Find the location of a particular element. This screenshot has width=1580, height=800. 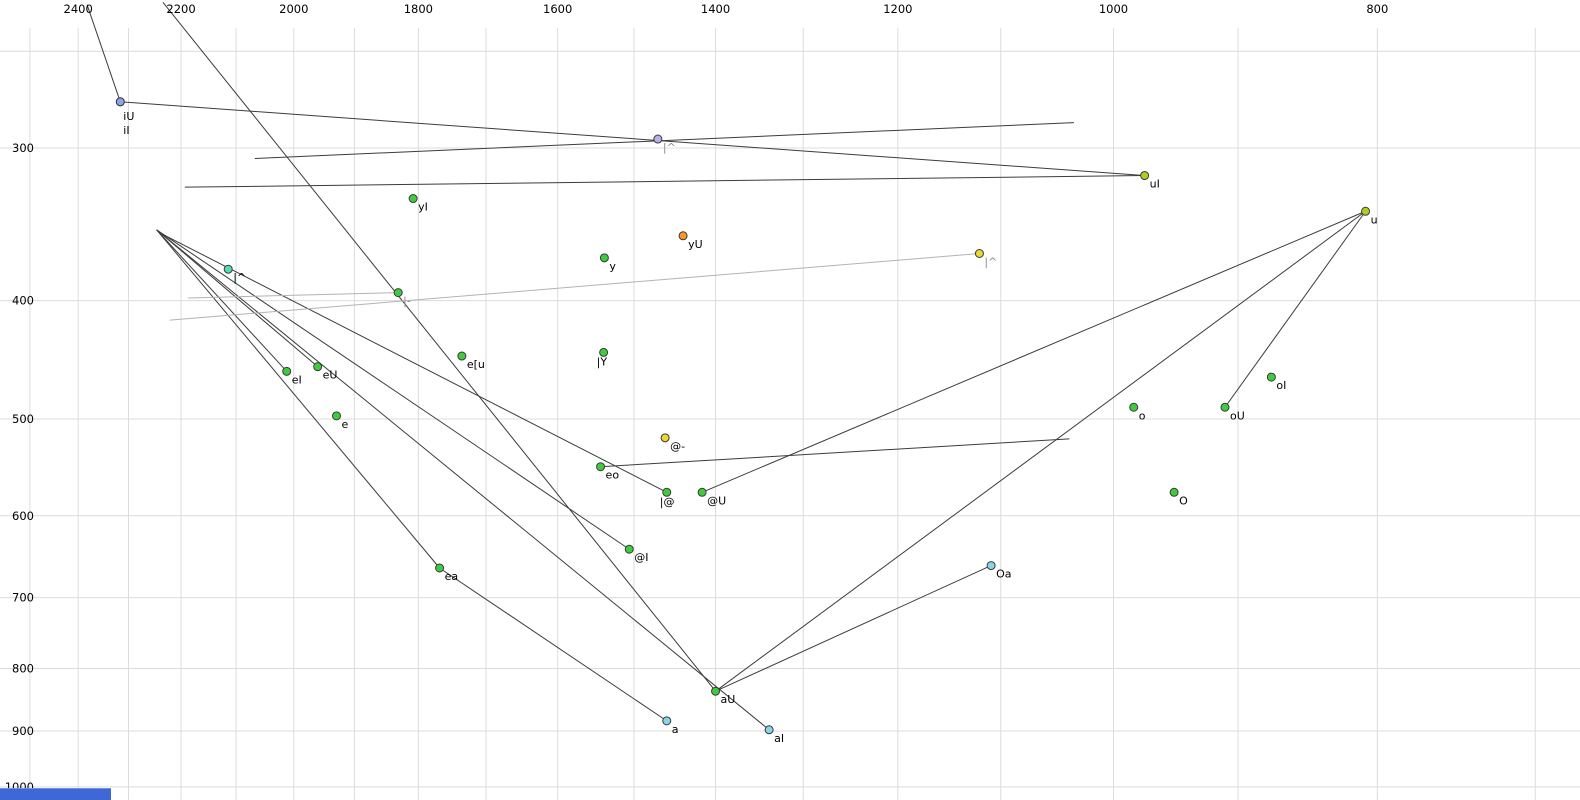

point-label: eI is located at coordinates (297, 379).